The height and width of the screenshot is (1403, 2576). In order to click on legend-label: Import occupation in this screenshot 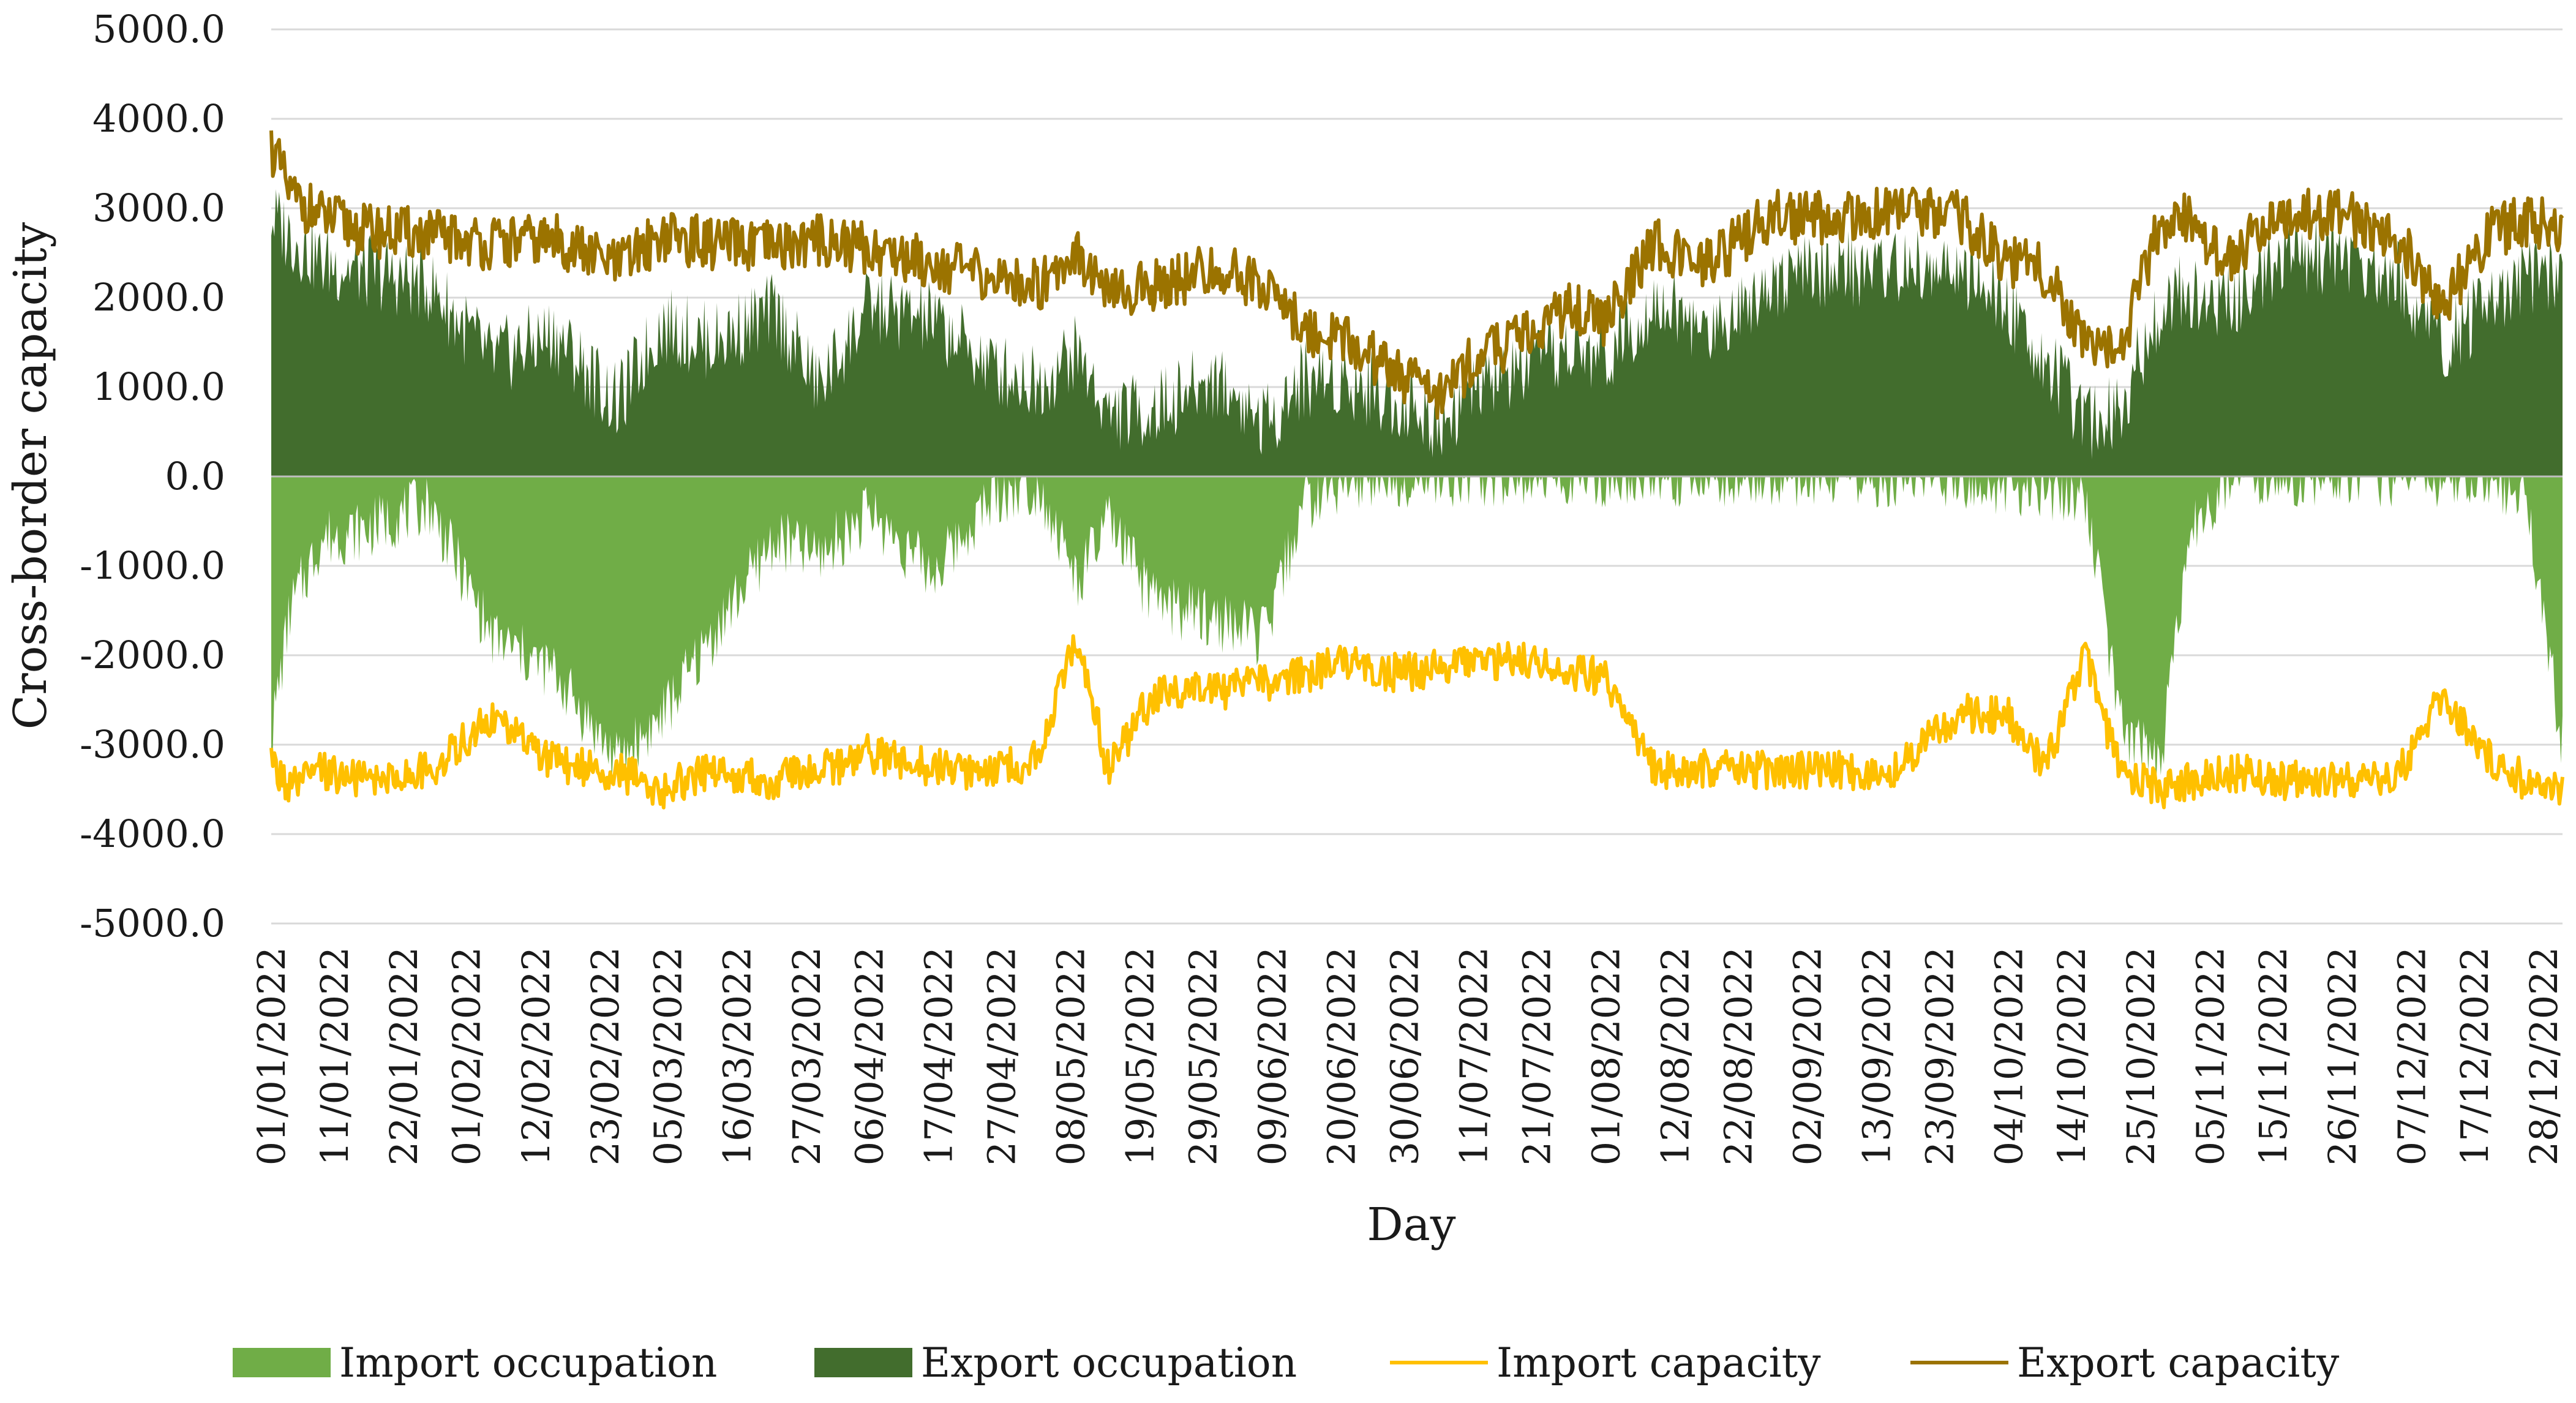, I will do `click(528, 1362)`.